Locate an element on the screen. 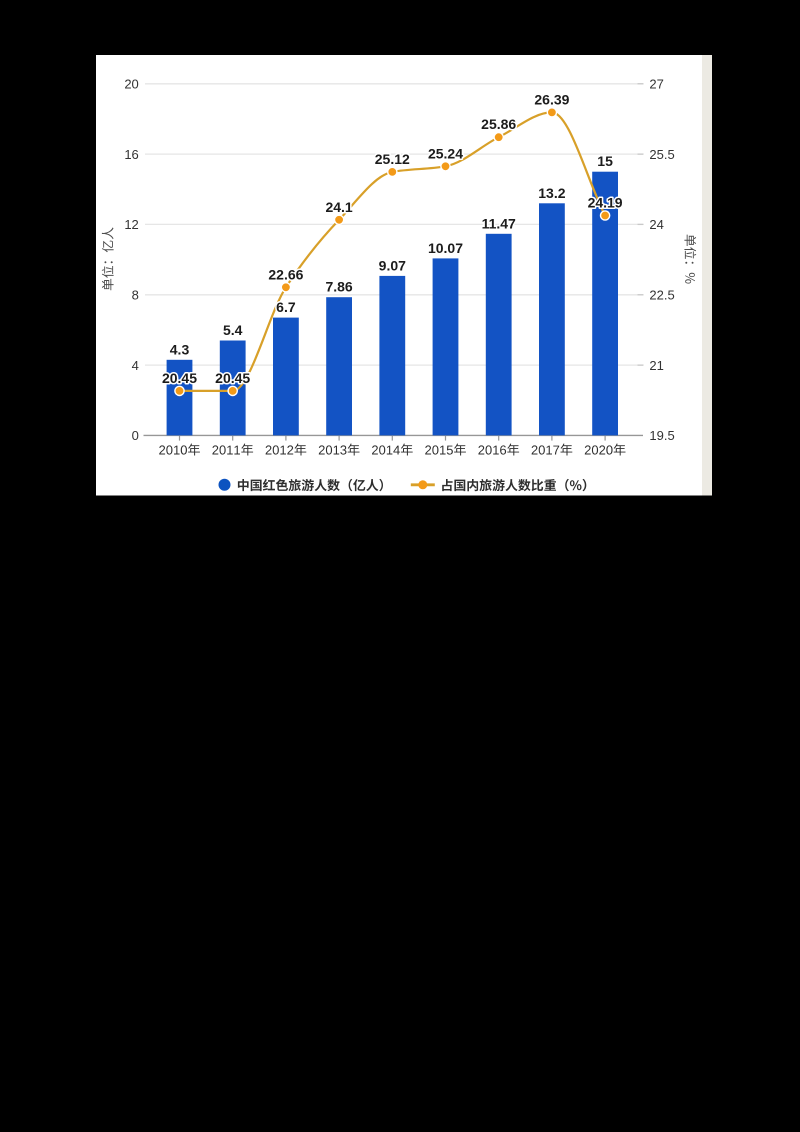 This screenshot has width=800, height=1132. svg-text: 22.66 is located at coordinates (285, 274).